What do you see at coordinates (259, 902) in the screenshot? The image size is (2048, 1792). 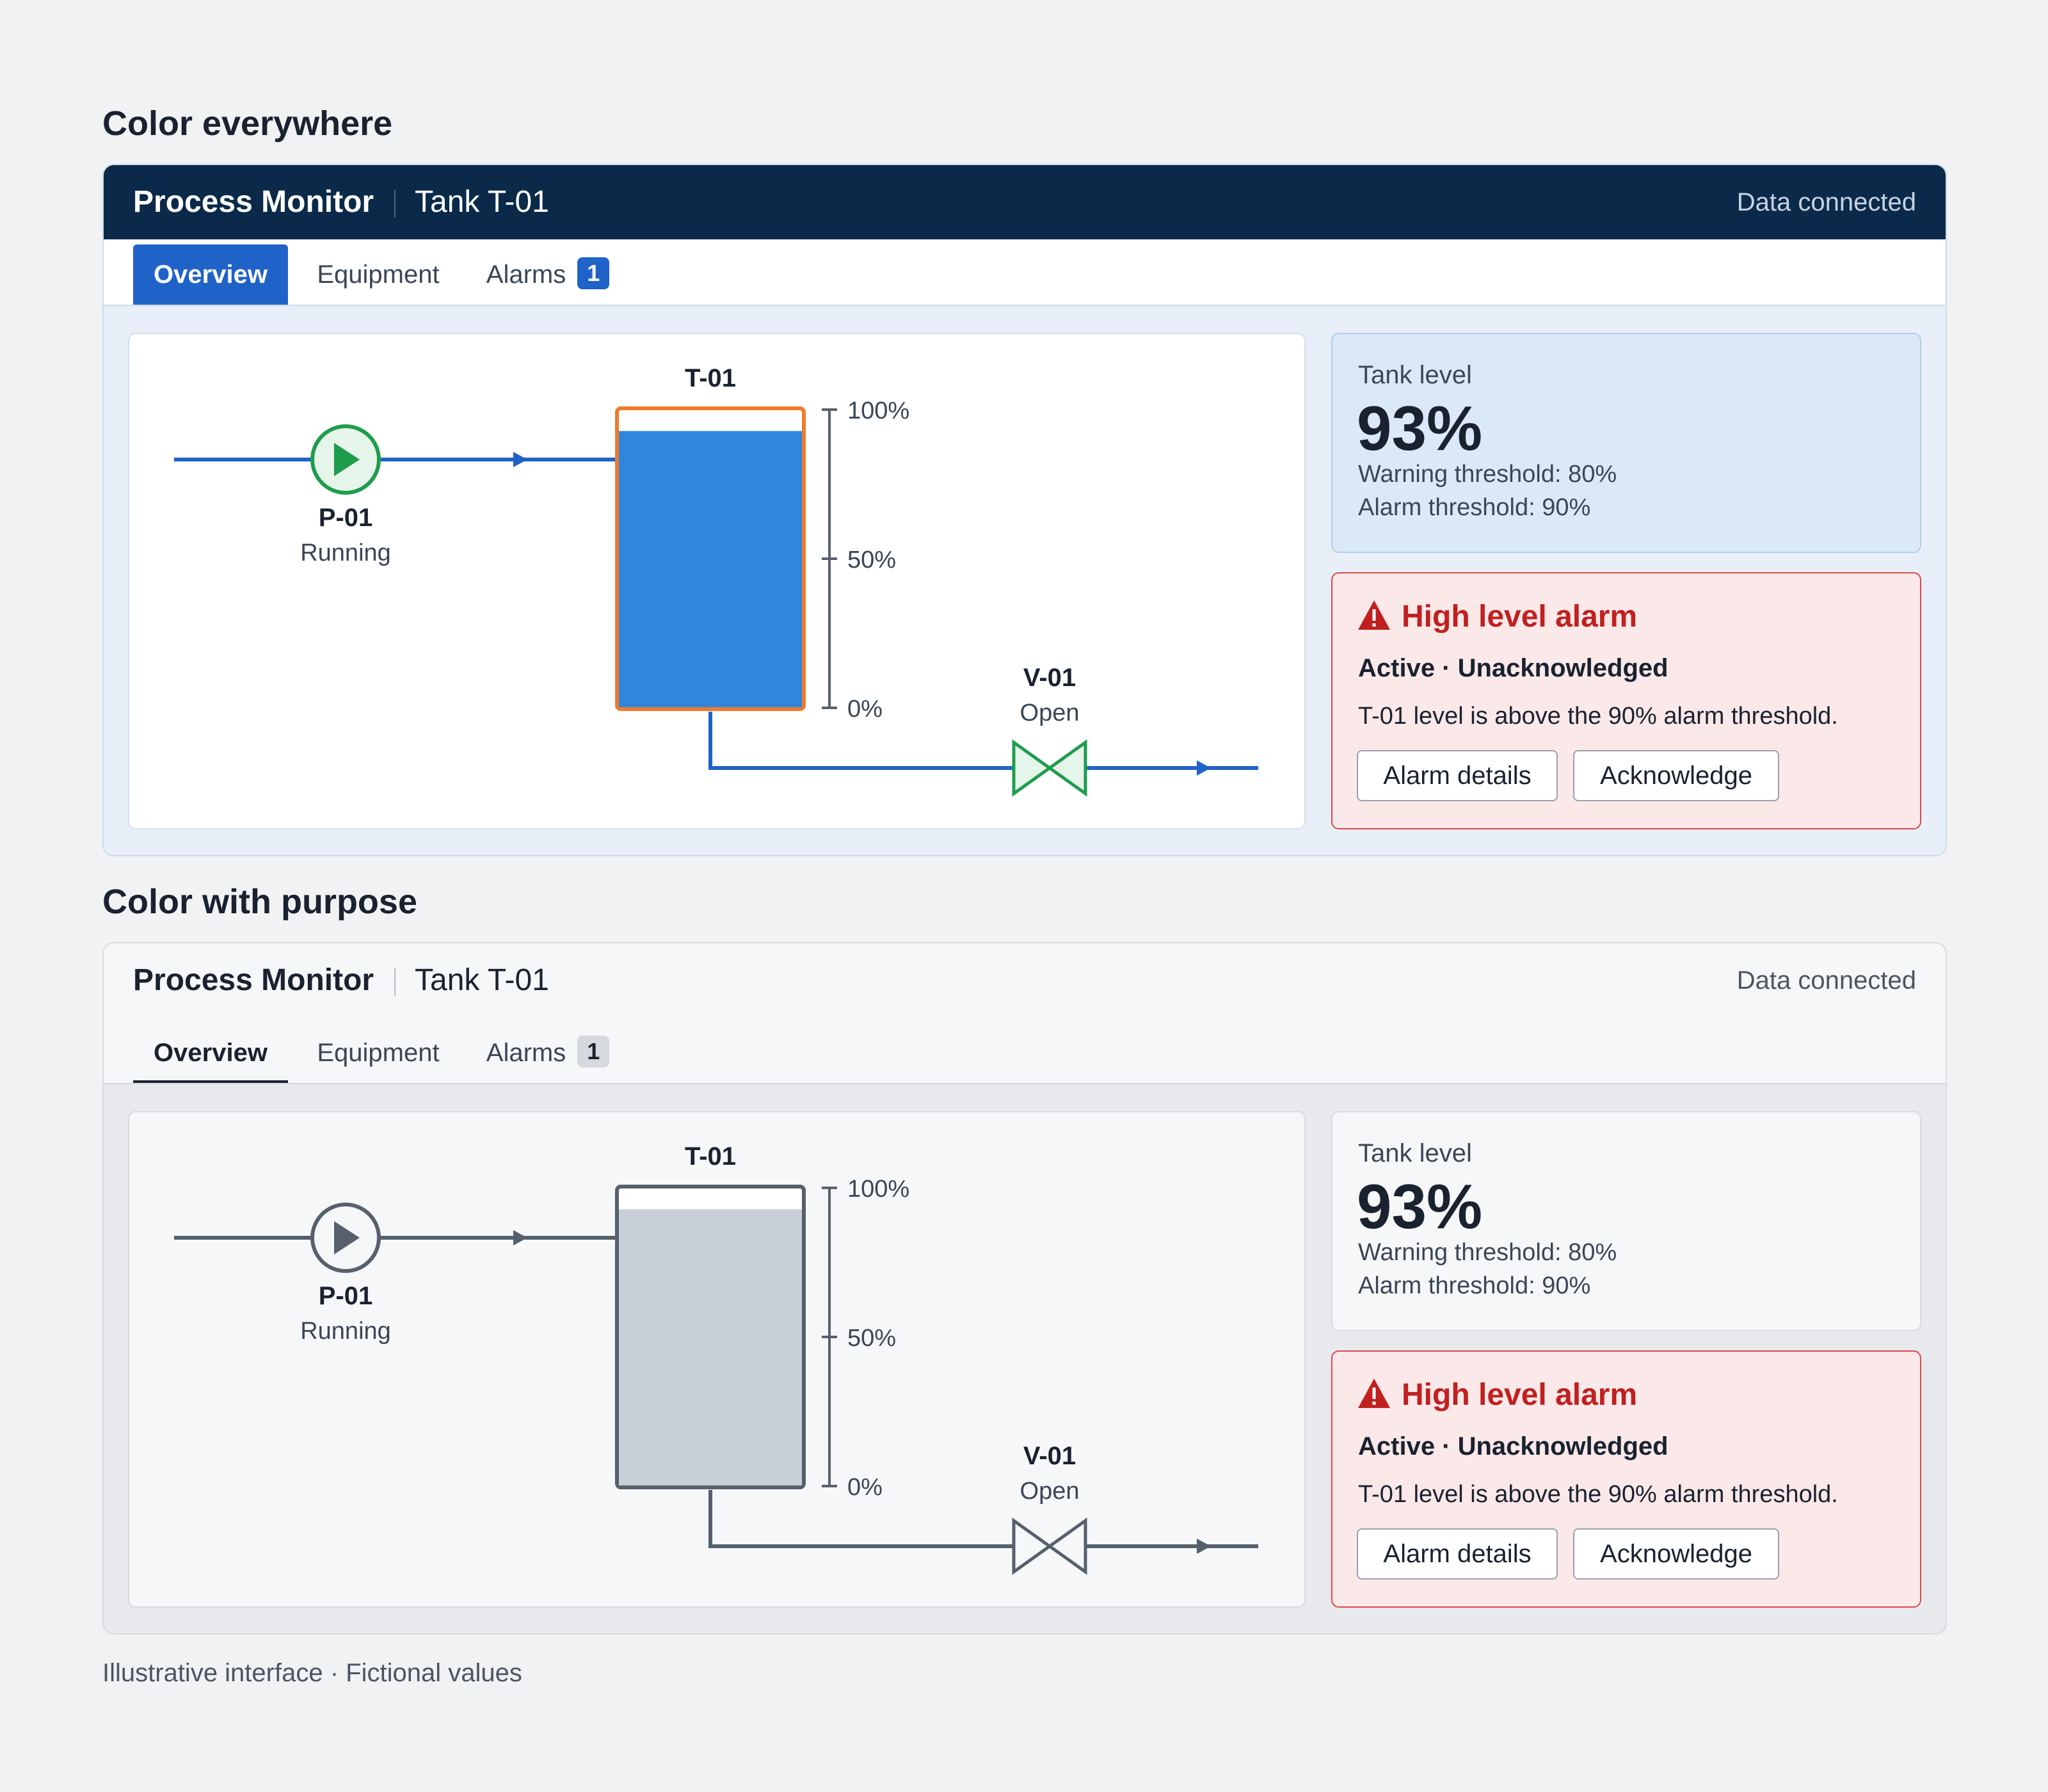 I see `section-title: Color with purpose` at bounding box center [259, 902].